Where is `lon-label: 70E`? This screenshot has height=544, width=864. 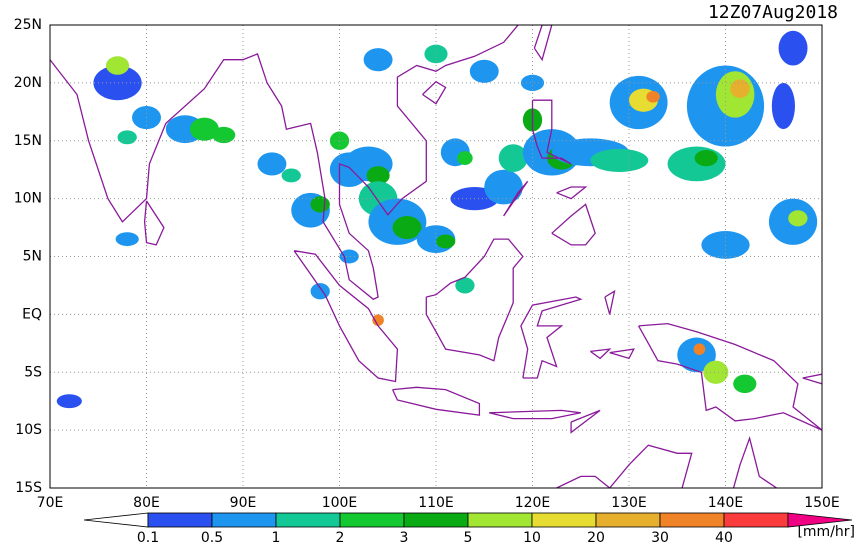 lon-label: 70E is located at coordinates (50, 503).